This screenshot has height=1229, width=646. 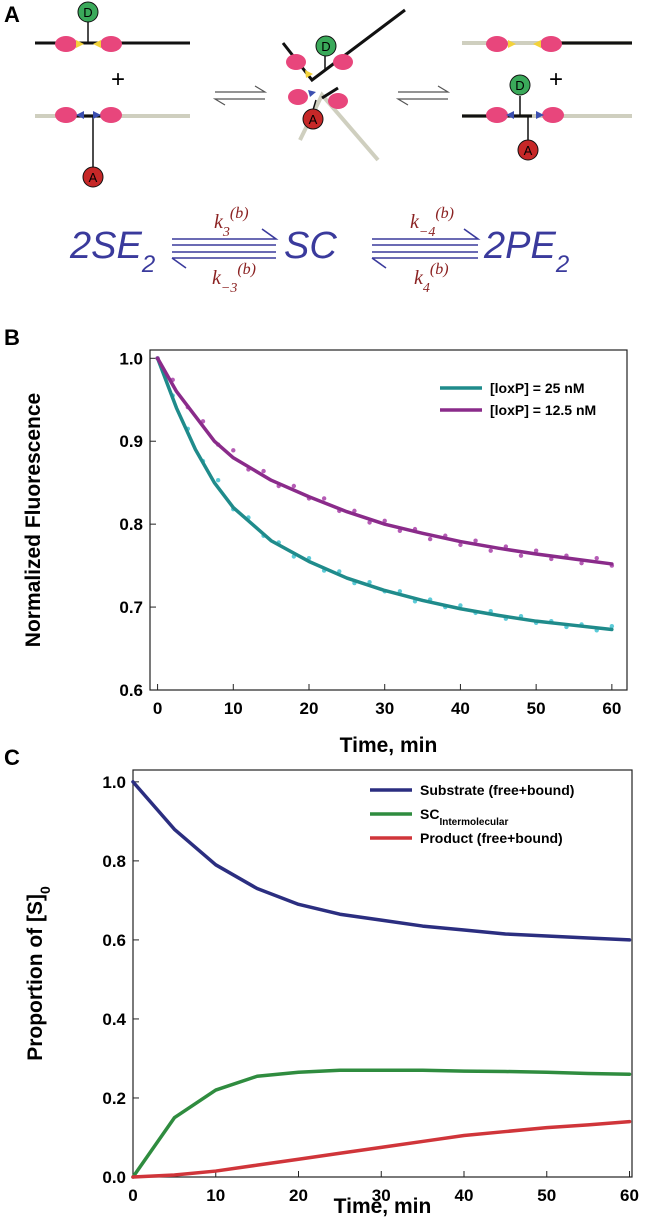 I want to click on legend-label: SCIntermolecular, so click(x=464, y=817).